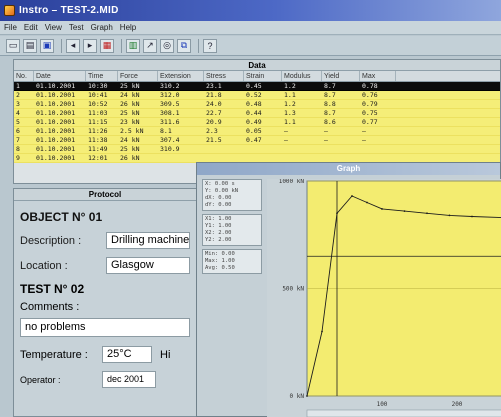  I want to click on column-header: No., so click(24, 76).